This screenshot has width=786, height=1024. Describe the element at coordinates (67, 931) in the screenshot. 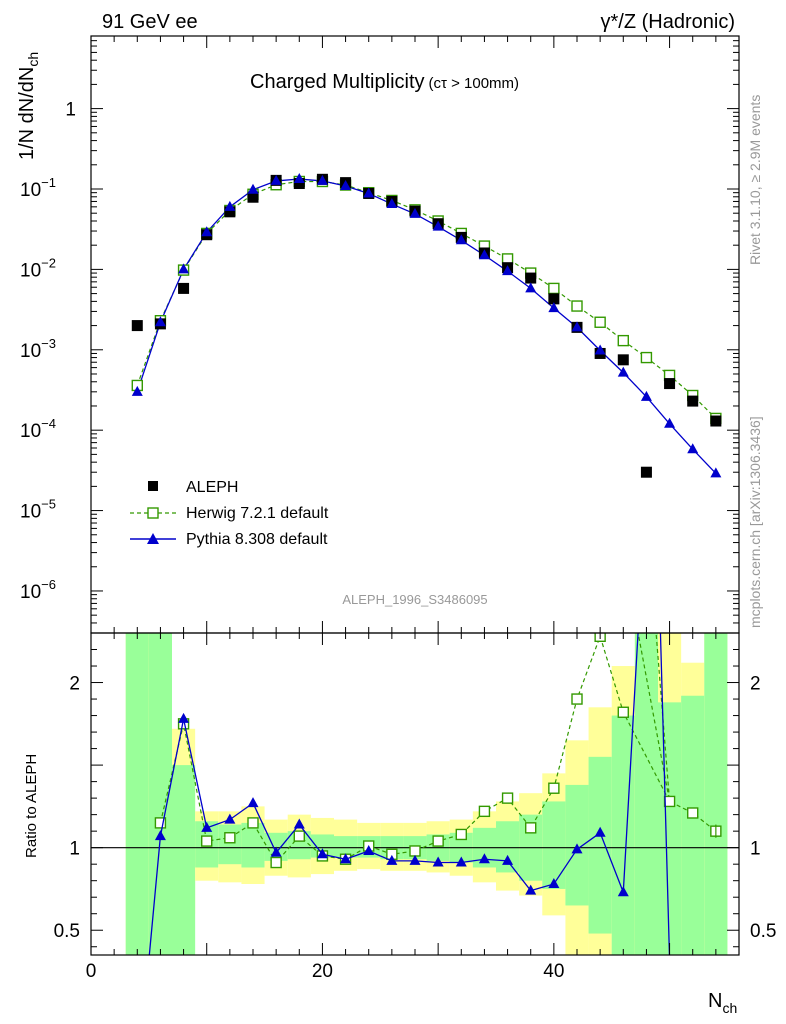

I see `ratio-tick-label-left: 0.5` at that location.